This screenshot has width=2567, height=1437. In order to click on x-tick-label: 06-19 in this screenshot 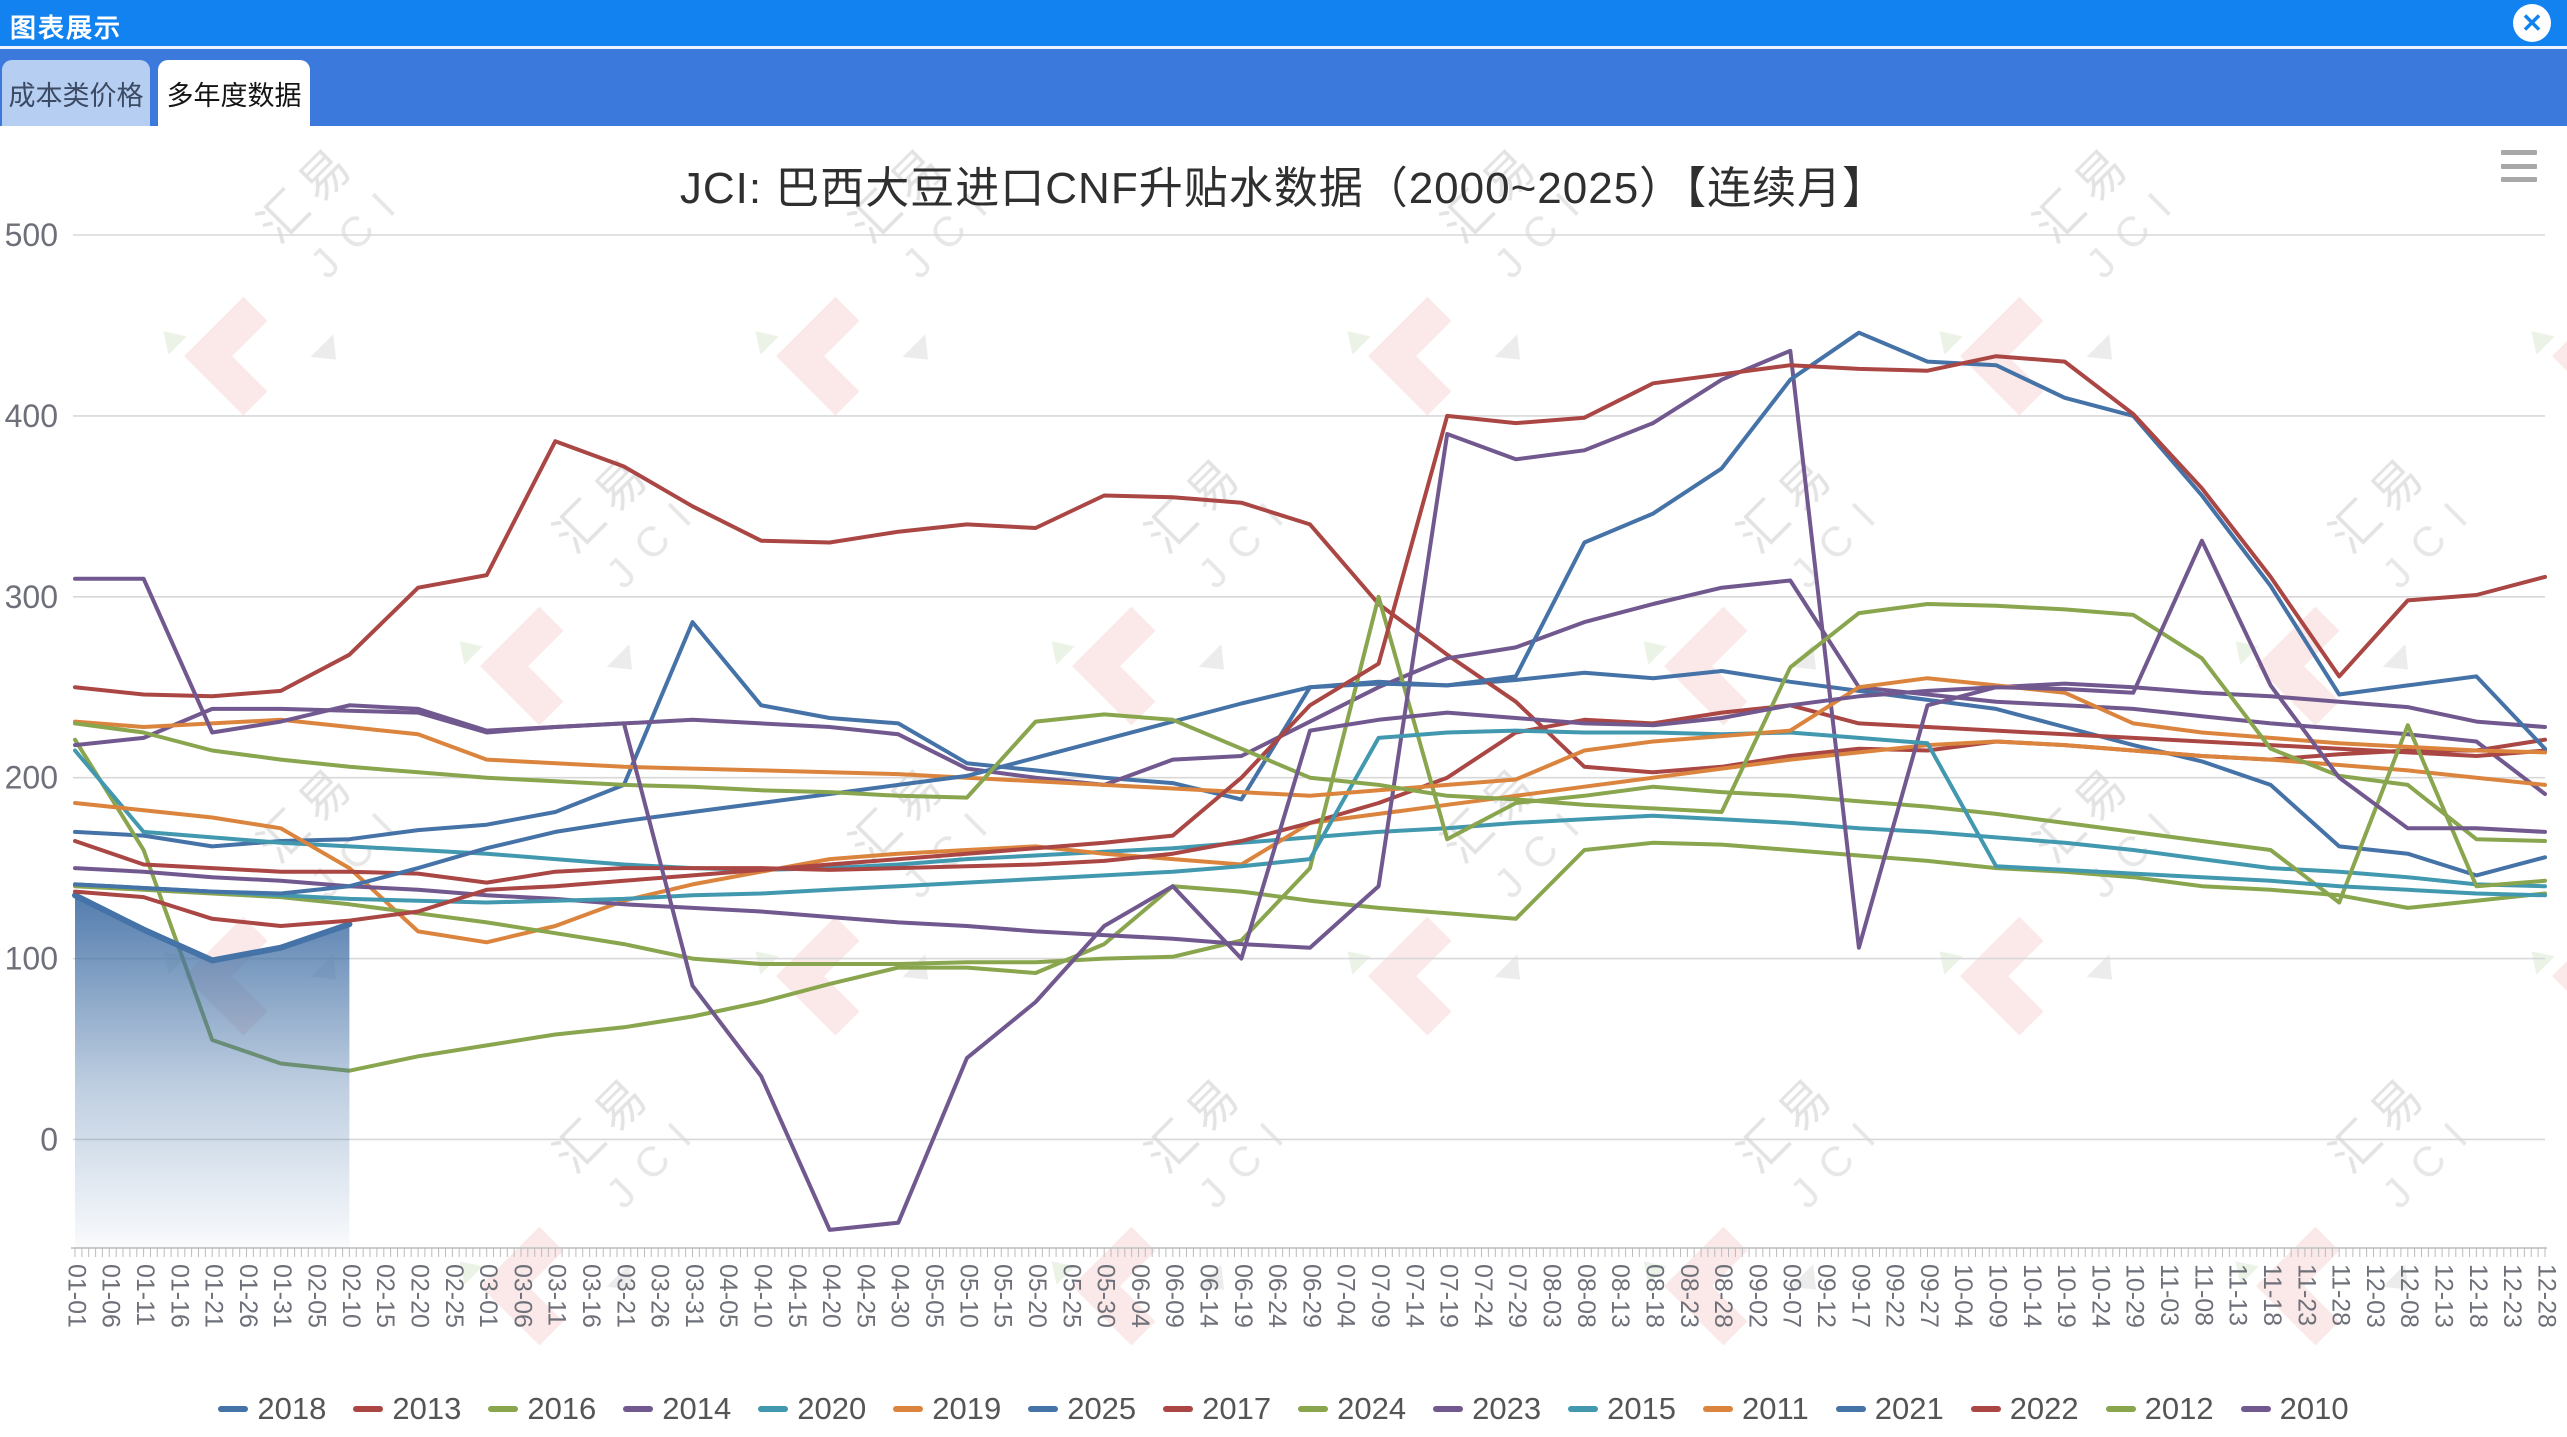, I will do `click(1243, 1296)`.